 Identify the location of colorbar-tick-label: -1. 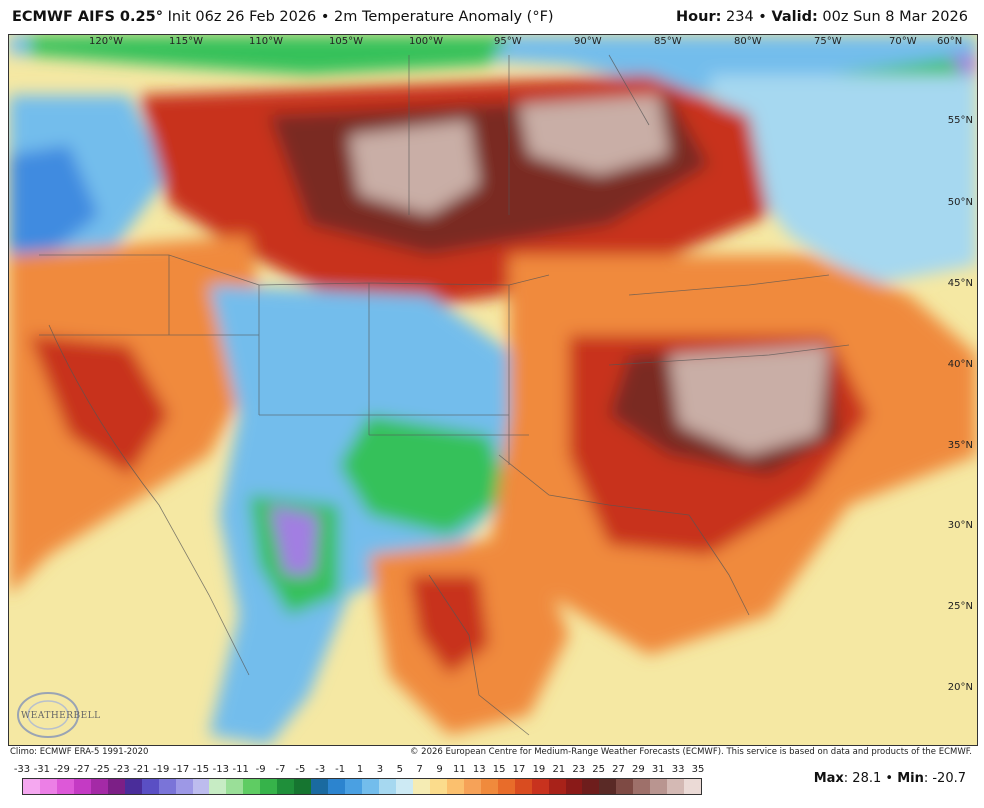
(340, 769).